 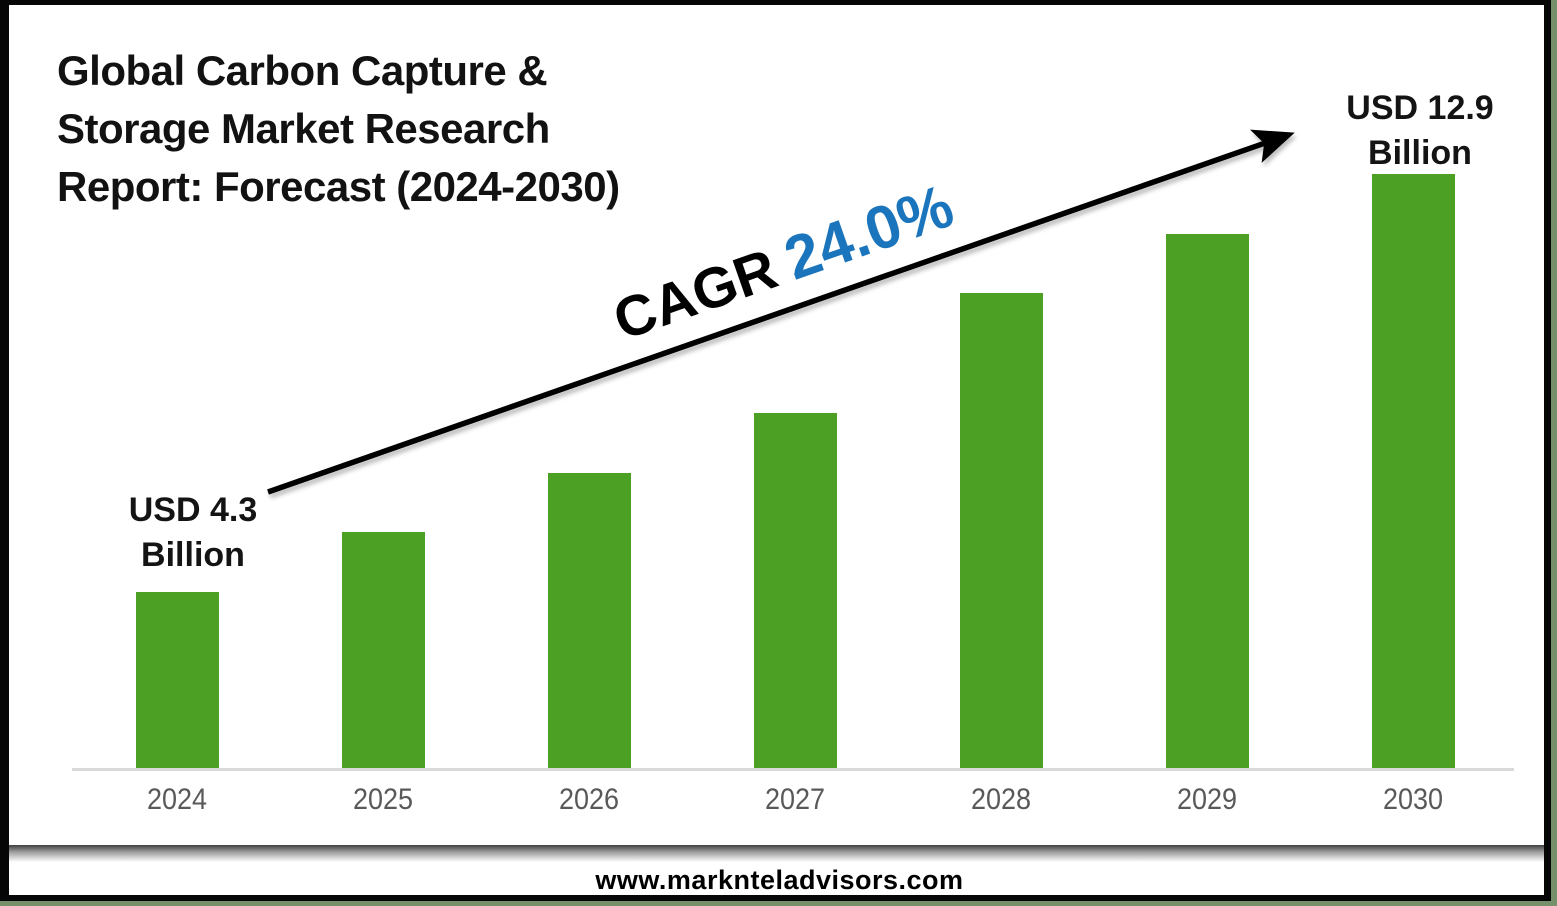 What do you see at coordinates (795, 799) in the screenshot?
I see `x-tick-2027: 2027` at bounding box center [795, 799].